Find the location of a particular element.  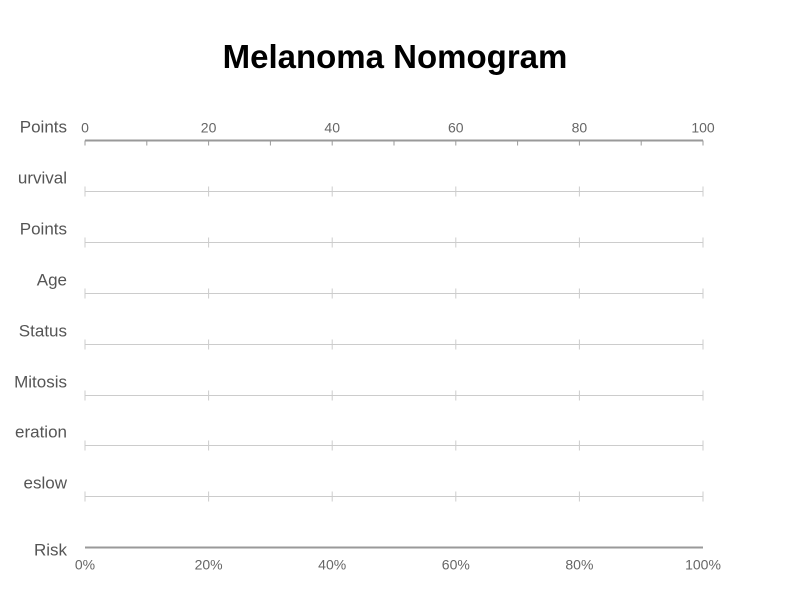

risk-tick-label: 20% is located at coordinates (209, 565).